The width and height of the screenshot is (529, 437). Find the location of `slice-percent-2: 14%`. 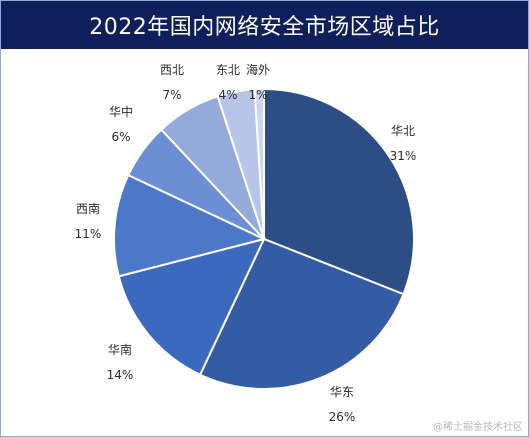

slice-percent-2: 14% is located at coordinates (120, 375).